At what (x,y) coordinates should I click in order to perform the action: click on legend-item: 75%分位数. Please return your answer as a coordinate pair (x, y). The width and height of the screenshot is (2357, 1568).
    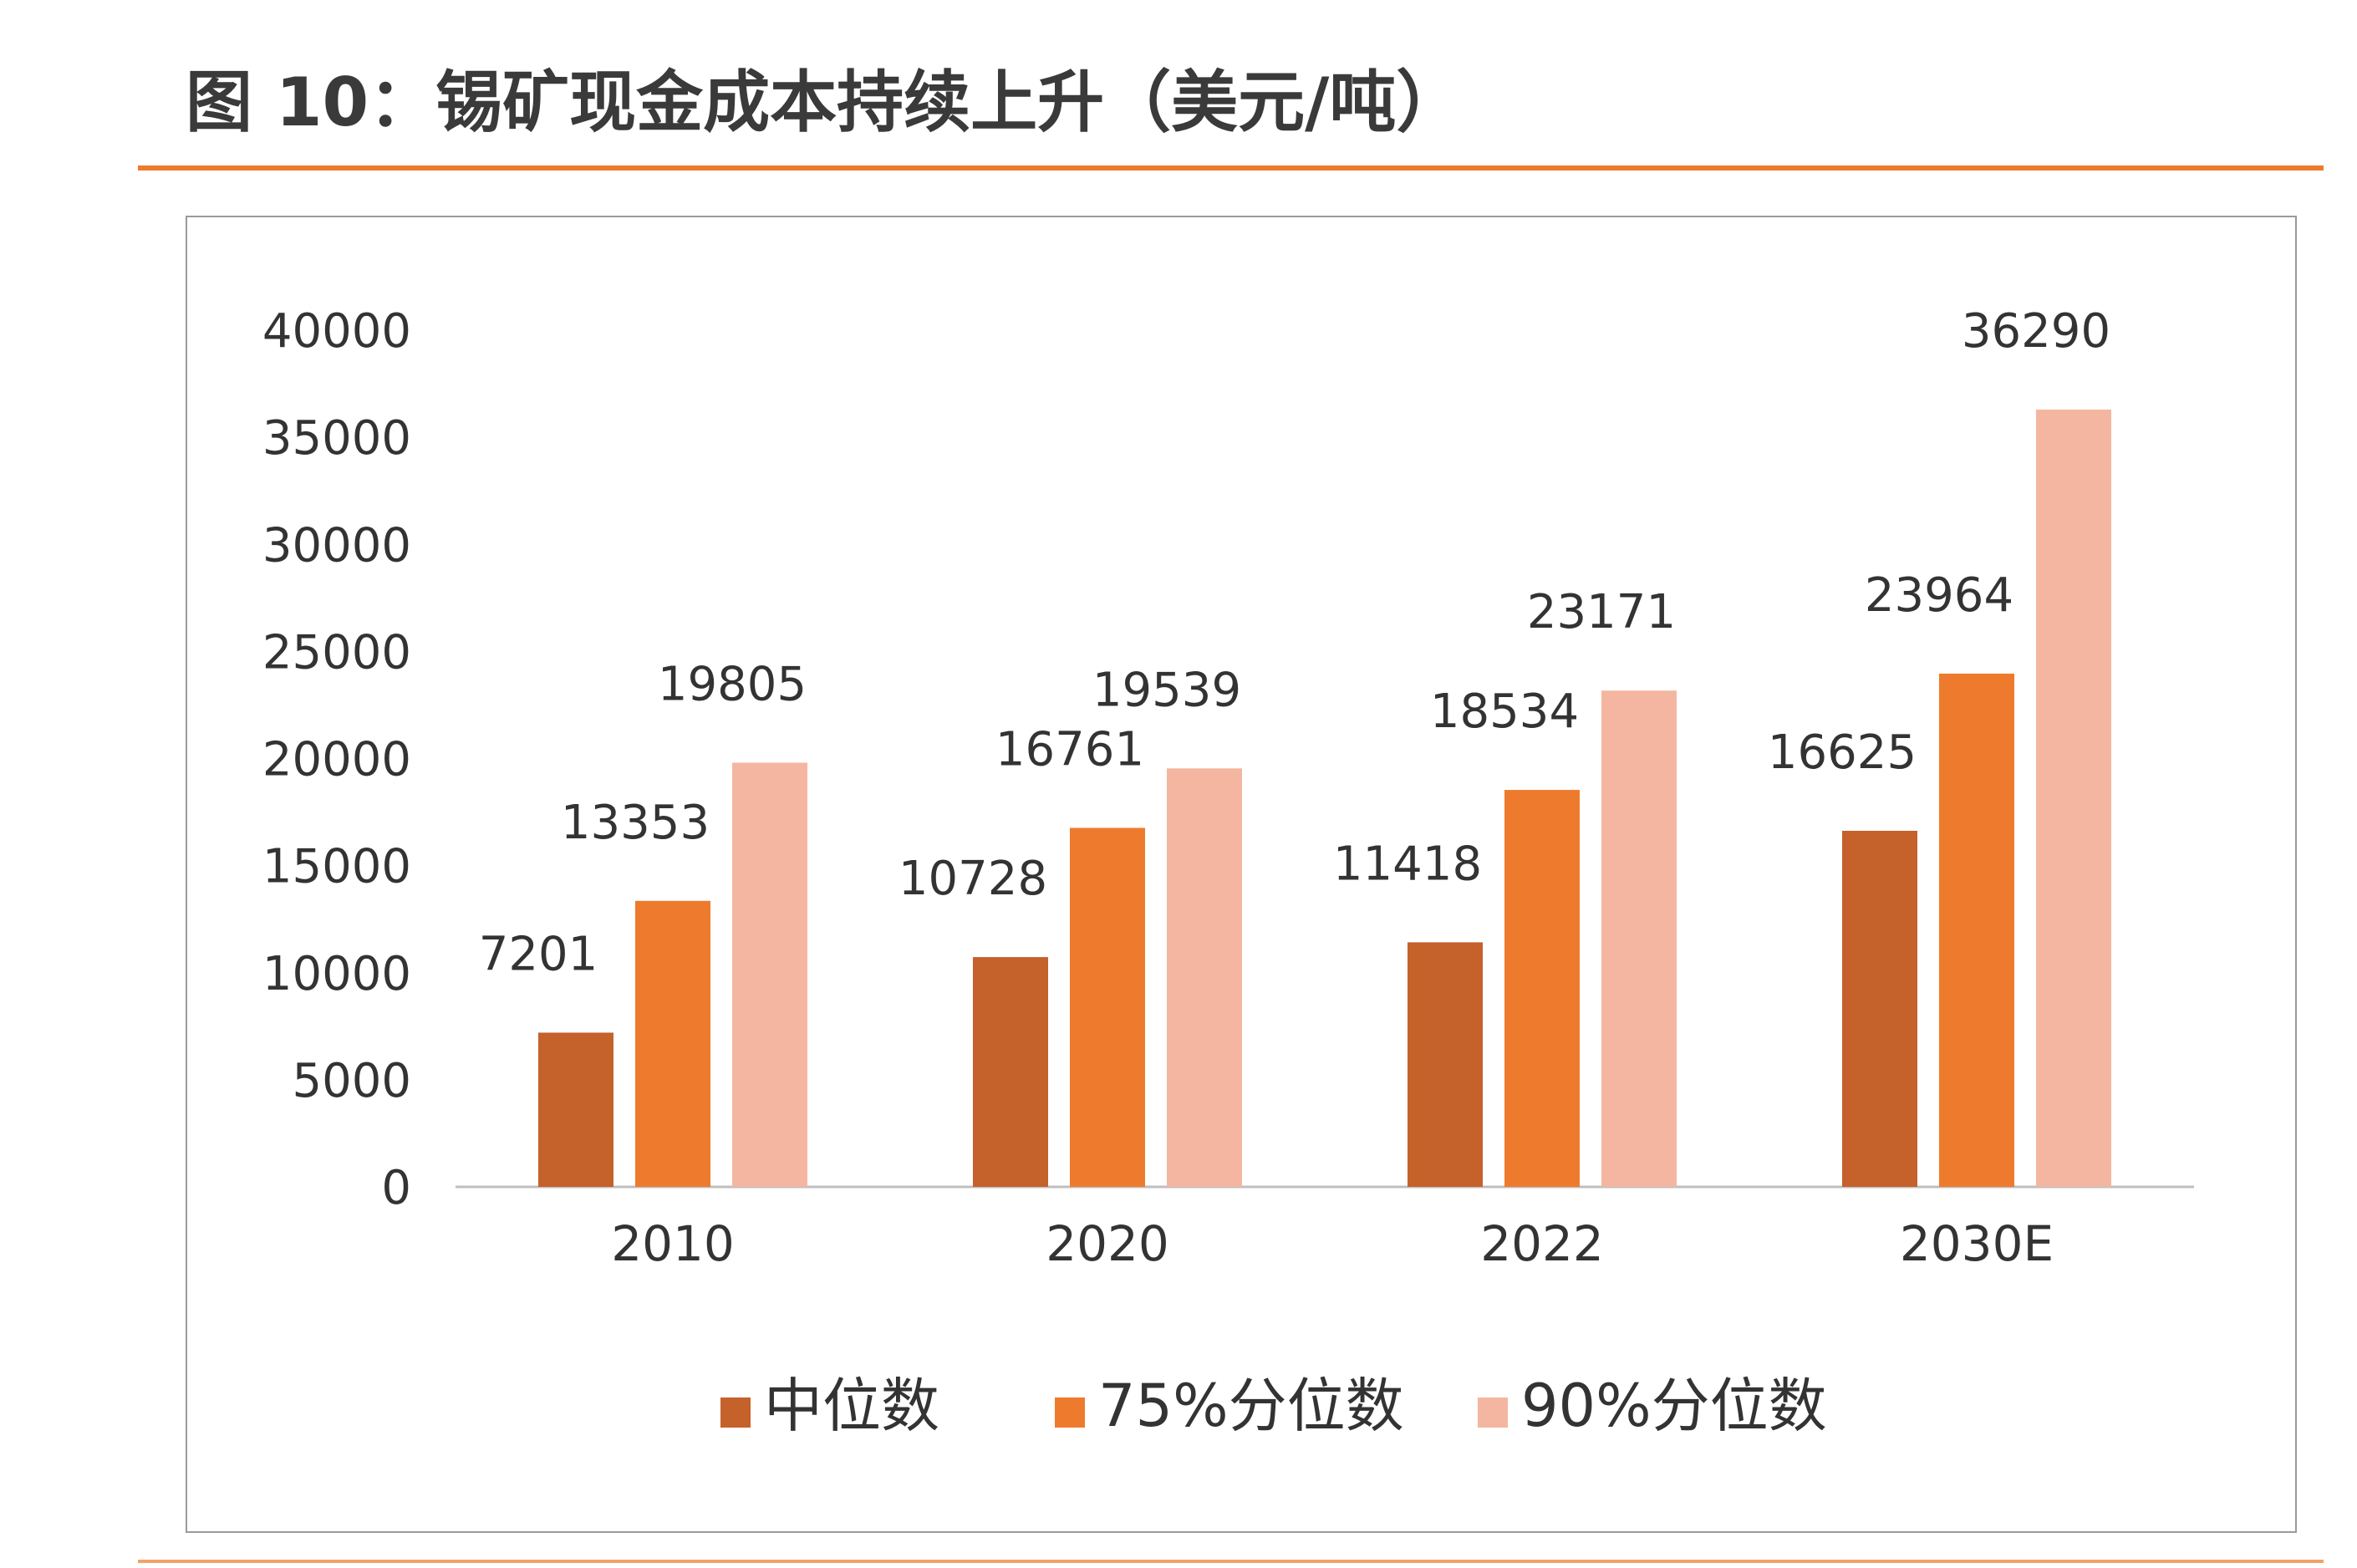
    Looking at the image, I should click on (1229, 1406).